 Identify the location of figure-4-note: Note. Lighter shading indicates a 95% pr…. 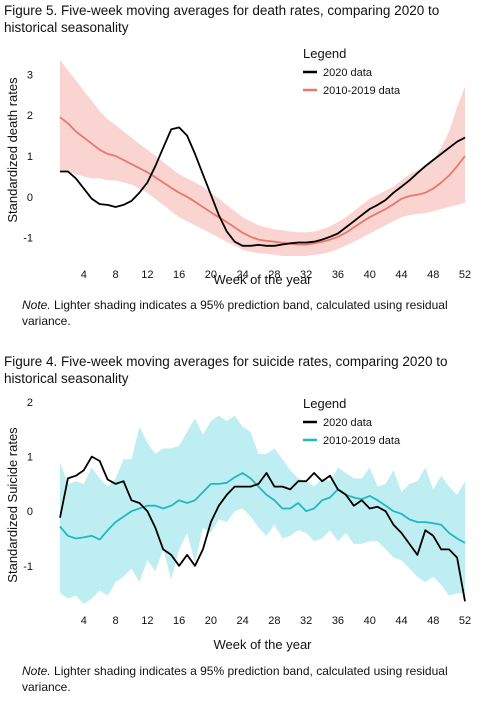
(252, 679).